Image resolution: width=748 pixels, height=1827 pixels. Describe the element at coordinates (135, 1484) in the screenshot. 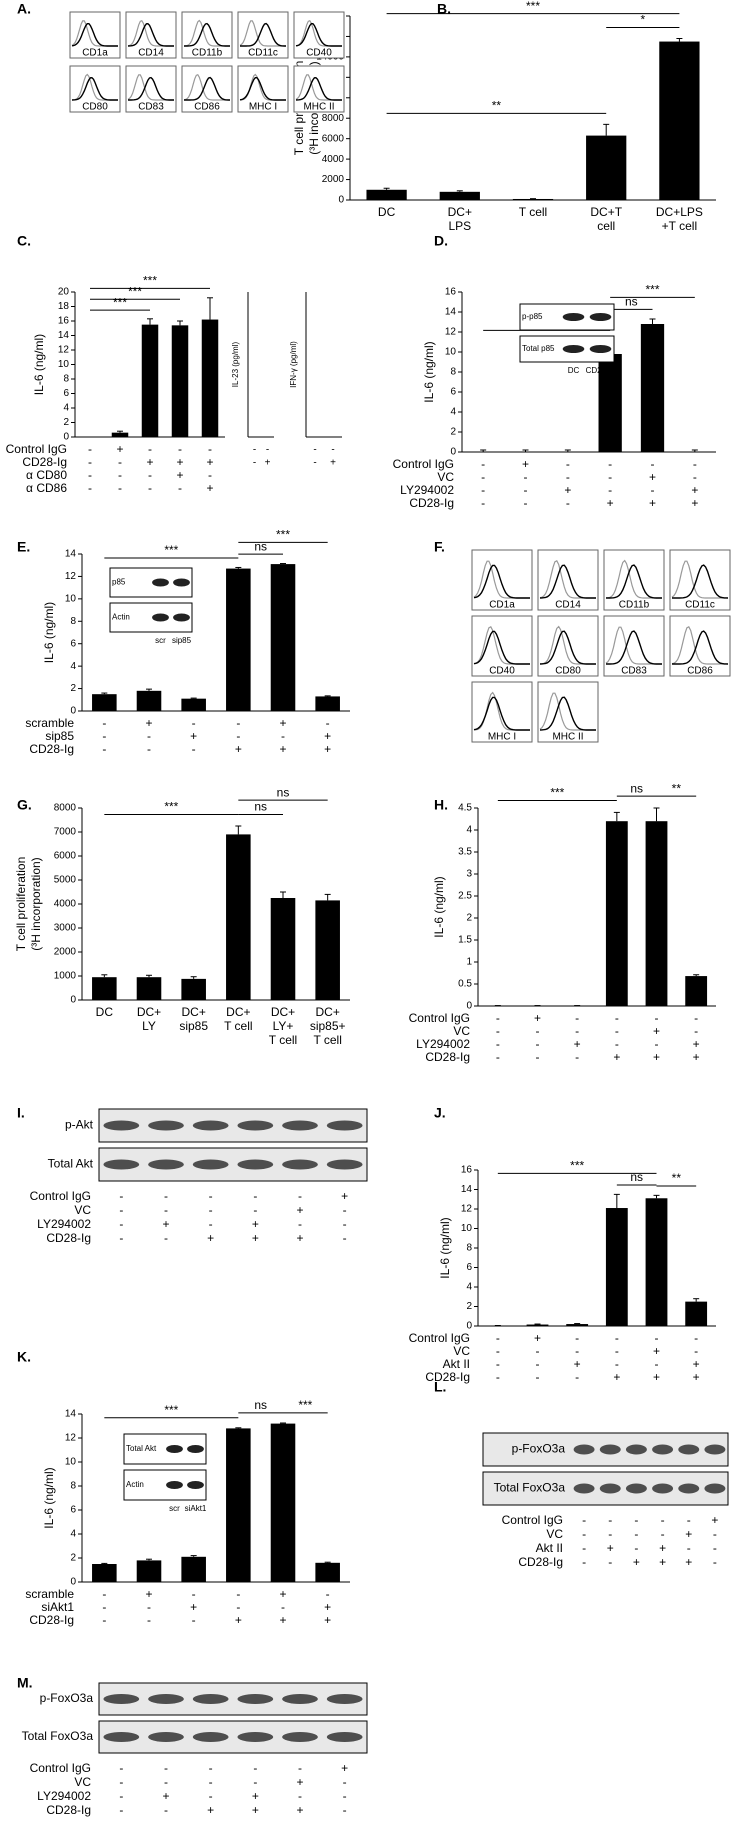

I see `inset-row-label: Actin` at that location.